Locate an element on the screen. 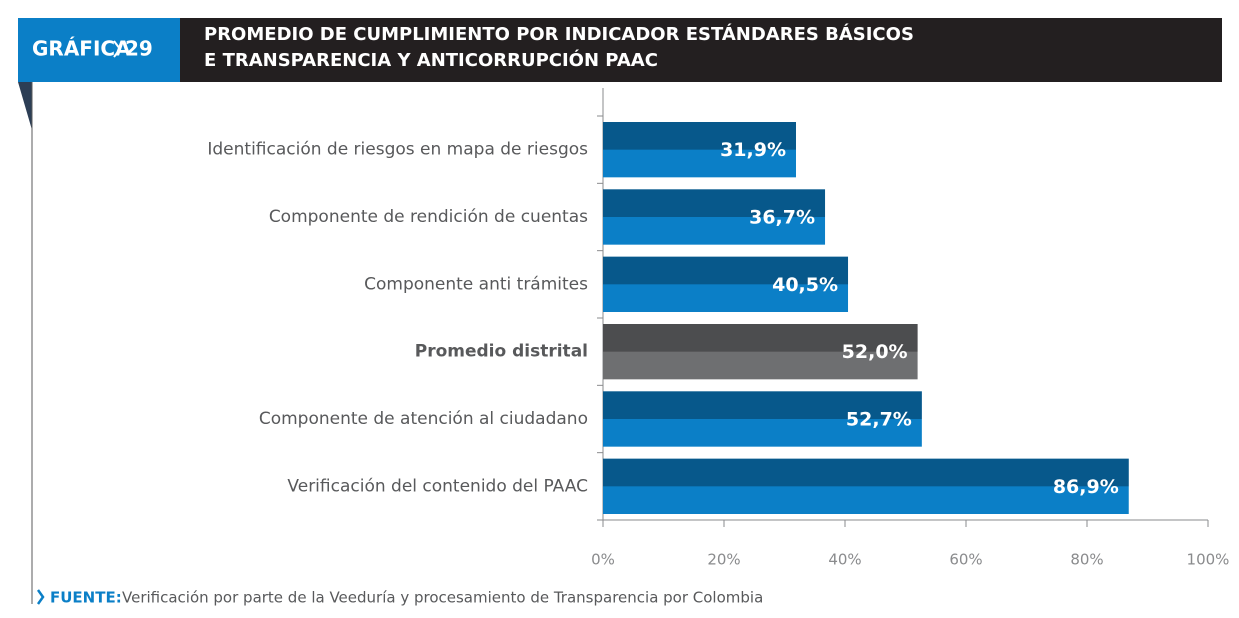 Image resolution: width=1239 pixels, height=618 pixels. value-label: 52,7% is located at coordinates (879, 420).